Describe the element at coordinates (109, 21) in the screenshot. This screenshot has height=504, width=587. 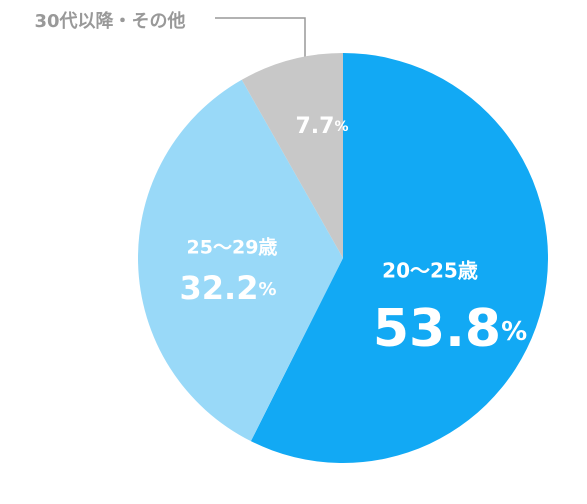
I see `category-label: 30代以降・その他` at that location.